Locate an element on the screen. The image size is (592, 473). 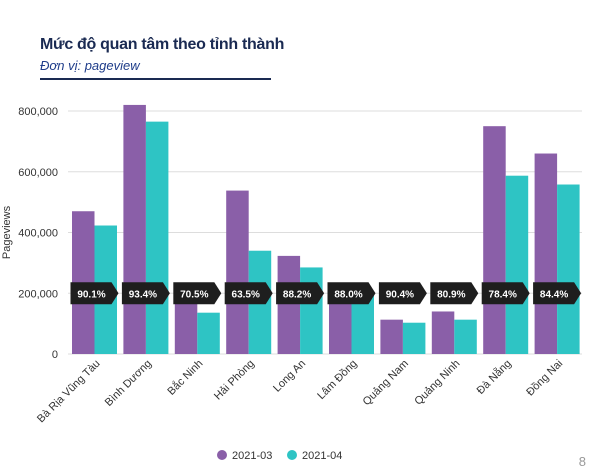
ratio-label: 70.5% is located at coordinates (194, 294).